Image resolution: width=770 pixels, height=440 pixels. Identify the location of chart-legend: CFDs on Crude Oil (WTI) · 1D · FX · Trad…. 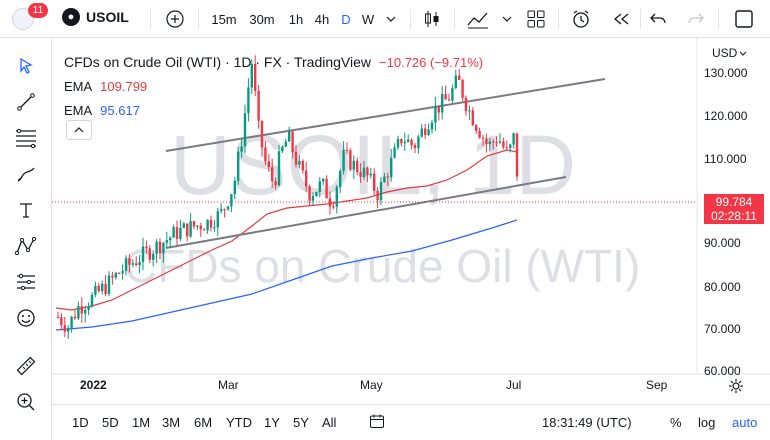
(273, 86).